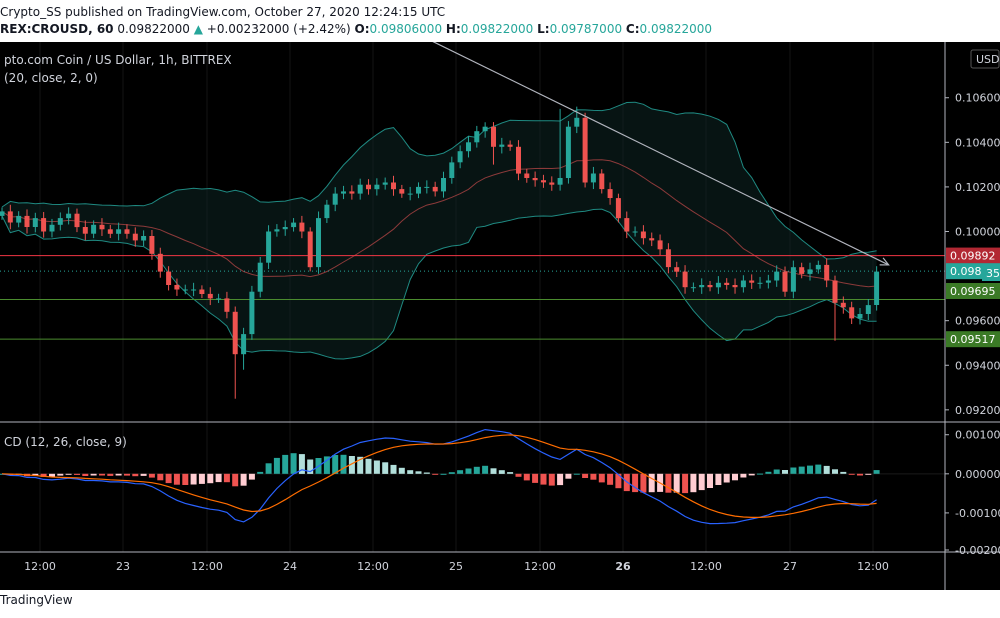  I want to click on x-tick-label: 23, so click(123, 566).